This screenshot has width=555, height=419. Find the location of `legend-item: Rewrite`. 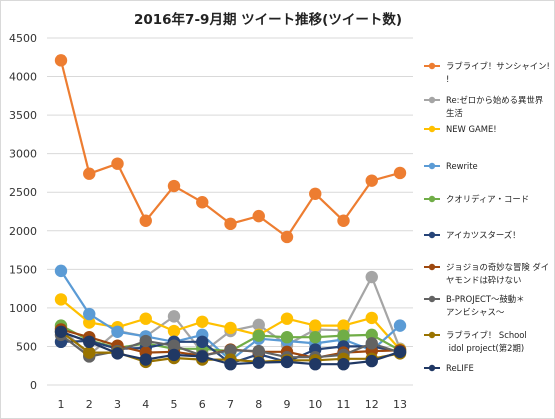

legend-item: Rewrite is located at coordinates (451, 166).